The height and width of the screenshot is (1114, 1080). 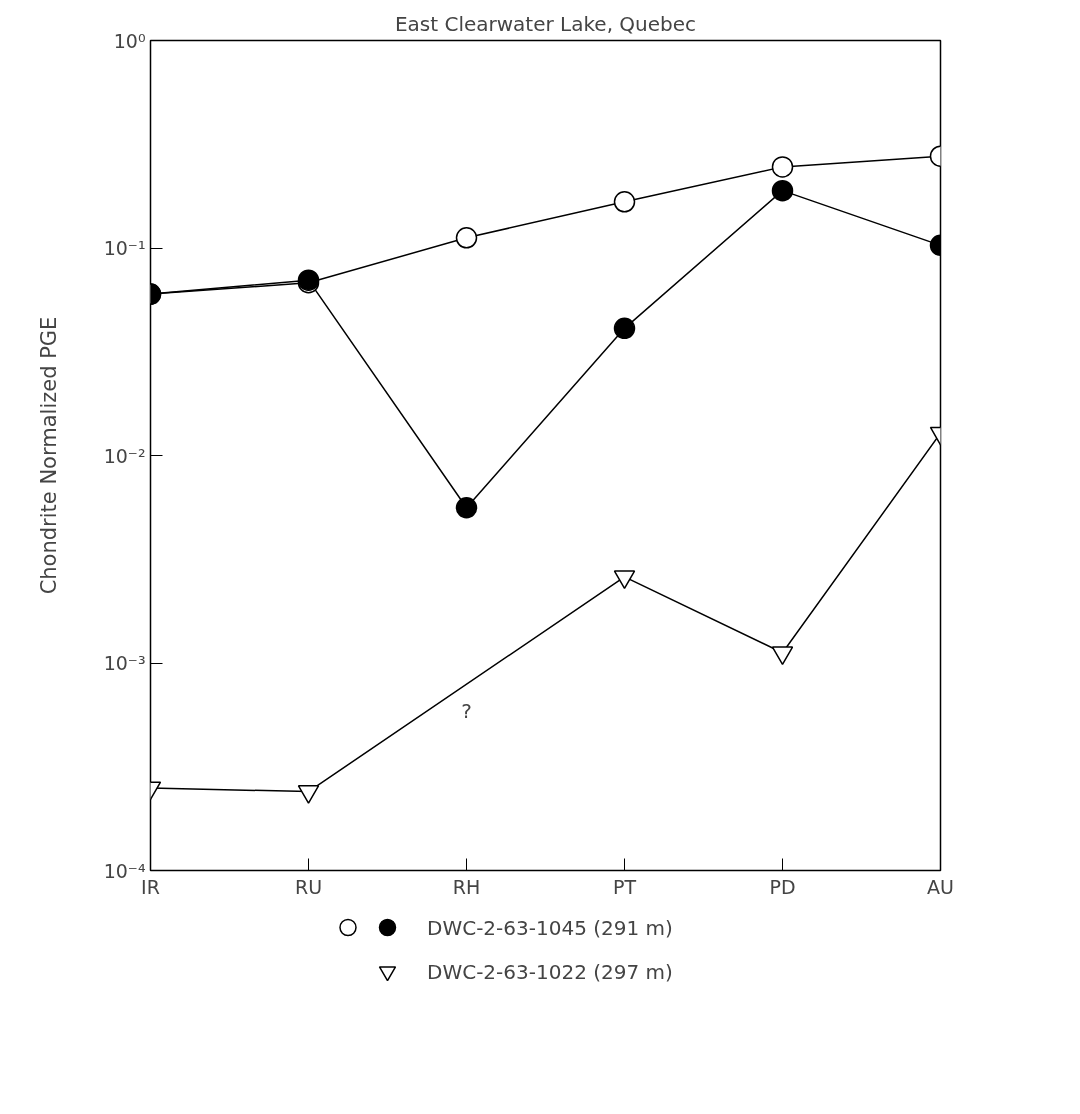 What do you see at coordinates (940, 886) in the screenshot?
I see `x-tick-label: AU` at bounding box center [940, 886].